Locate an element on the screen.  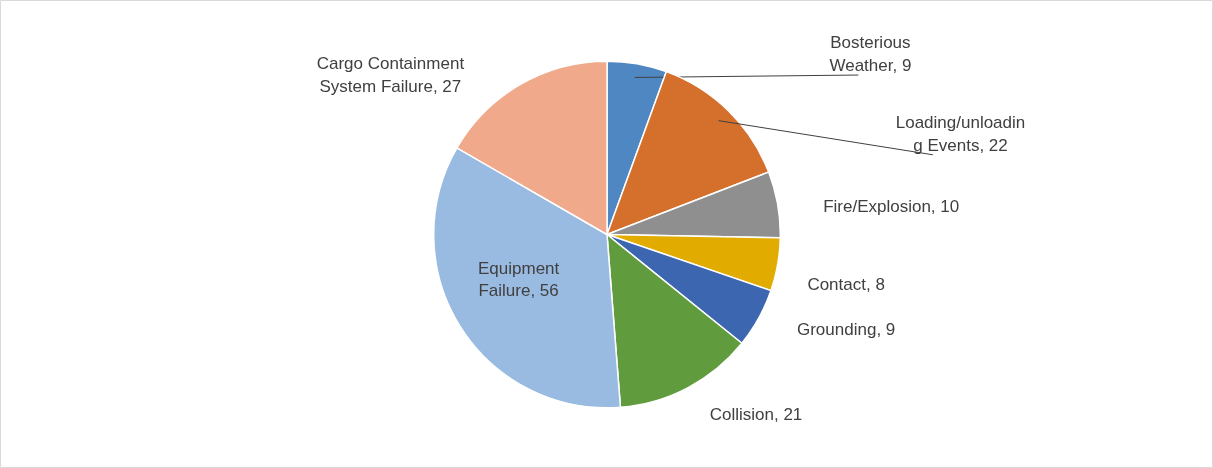
data-label: Equipment Failure, 56 is located at coordinates (518, 279).